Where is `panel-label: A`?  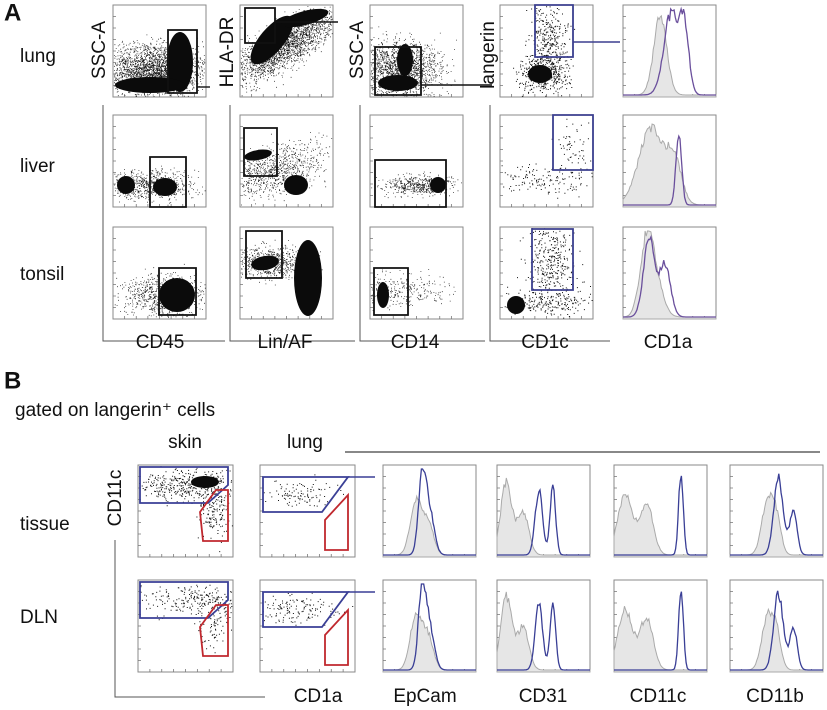
panel-label: A is located at coordinates (12, 13).